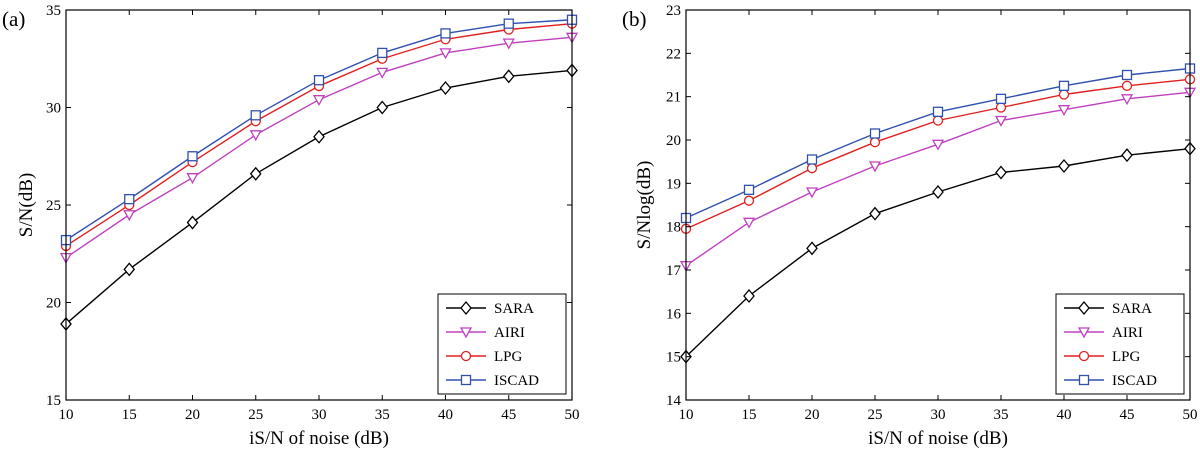 This screenshot has width=1200, height=456. Describe the element at coordinates (673, 358) in the screenshot. I see `panel-b-ytick-label-15: 15` at that location.